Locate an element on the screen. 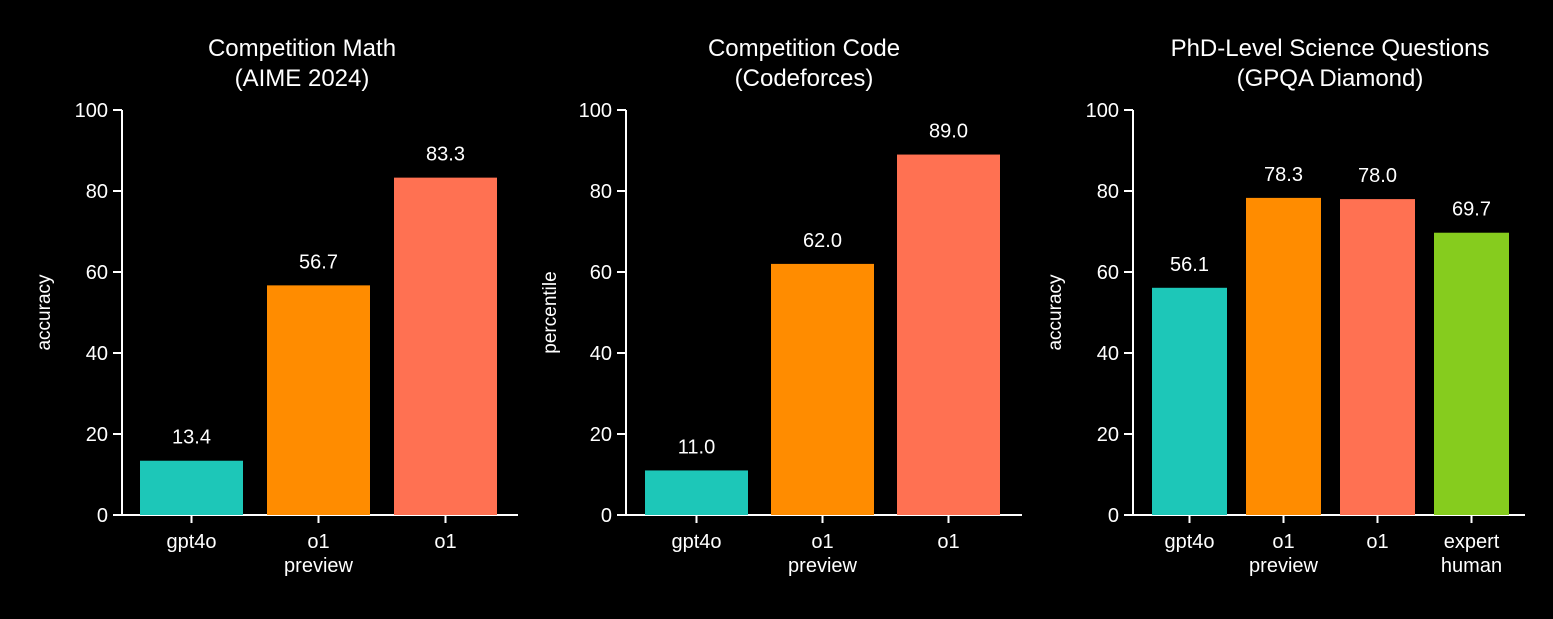 The width and height of the screenshot is (1553, 619). chart-subtitle: (GPQA Diamond) is located at coordinates (1330, 78).